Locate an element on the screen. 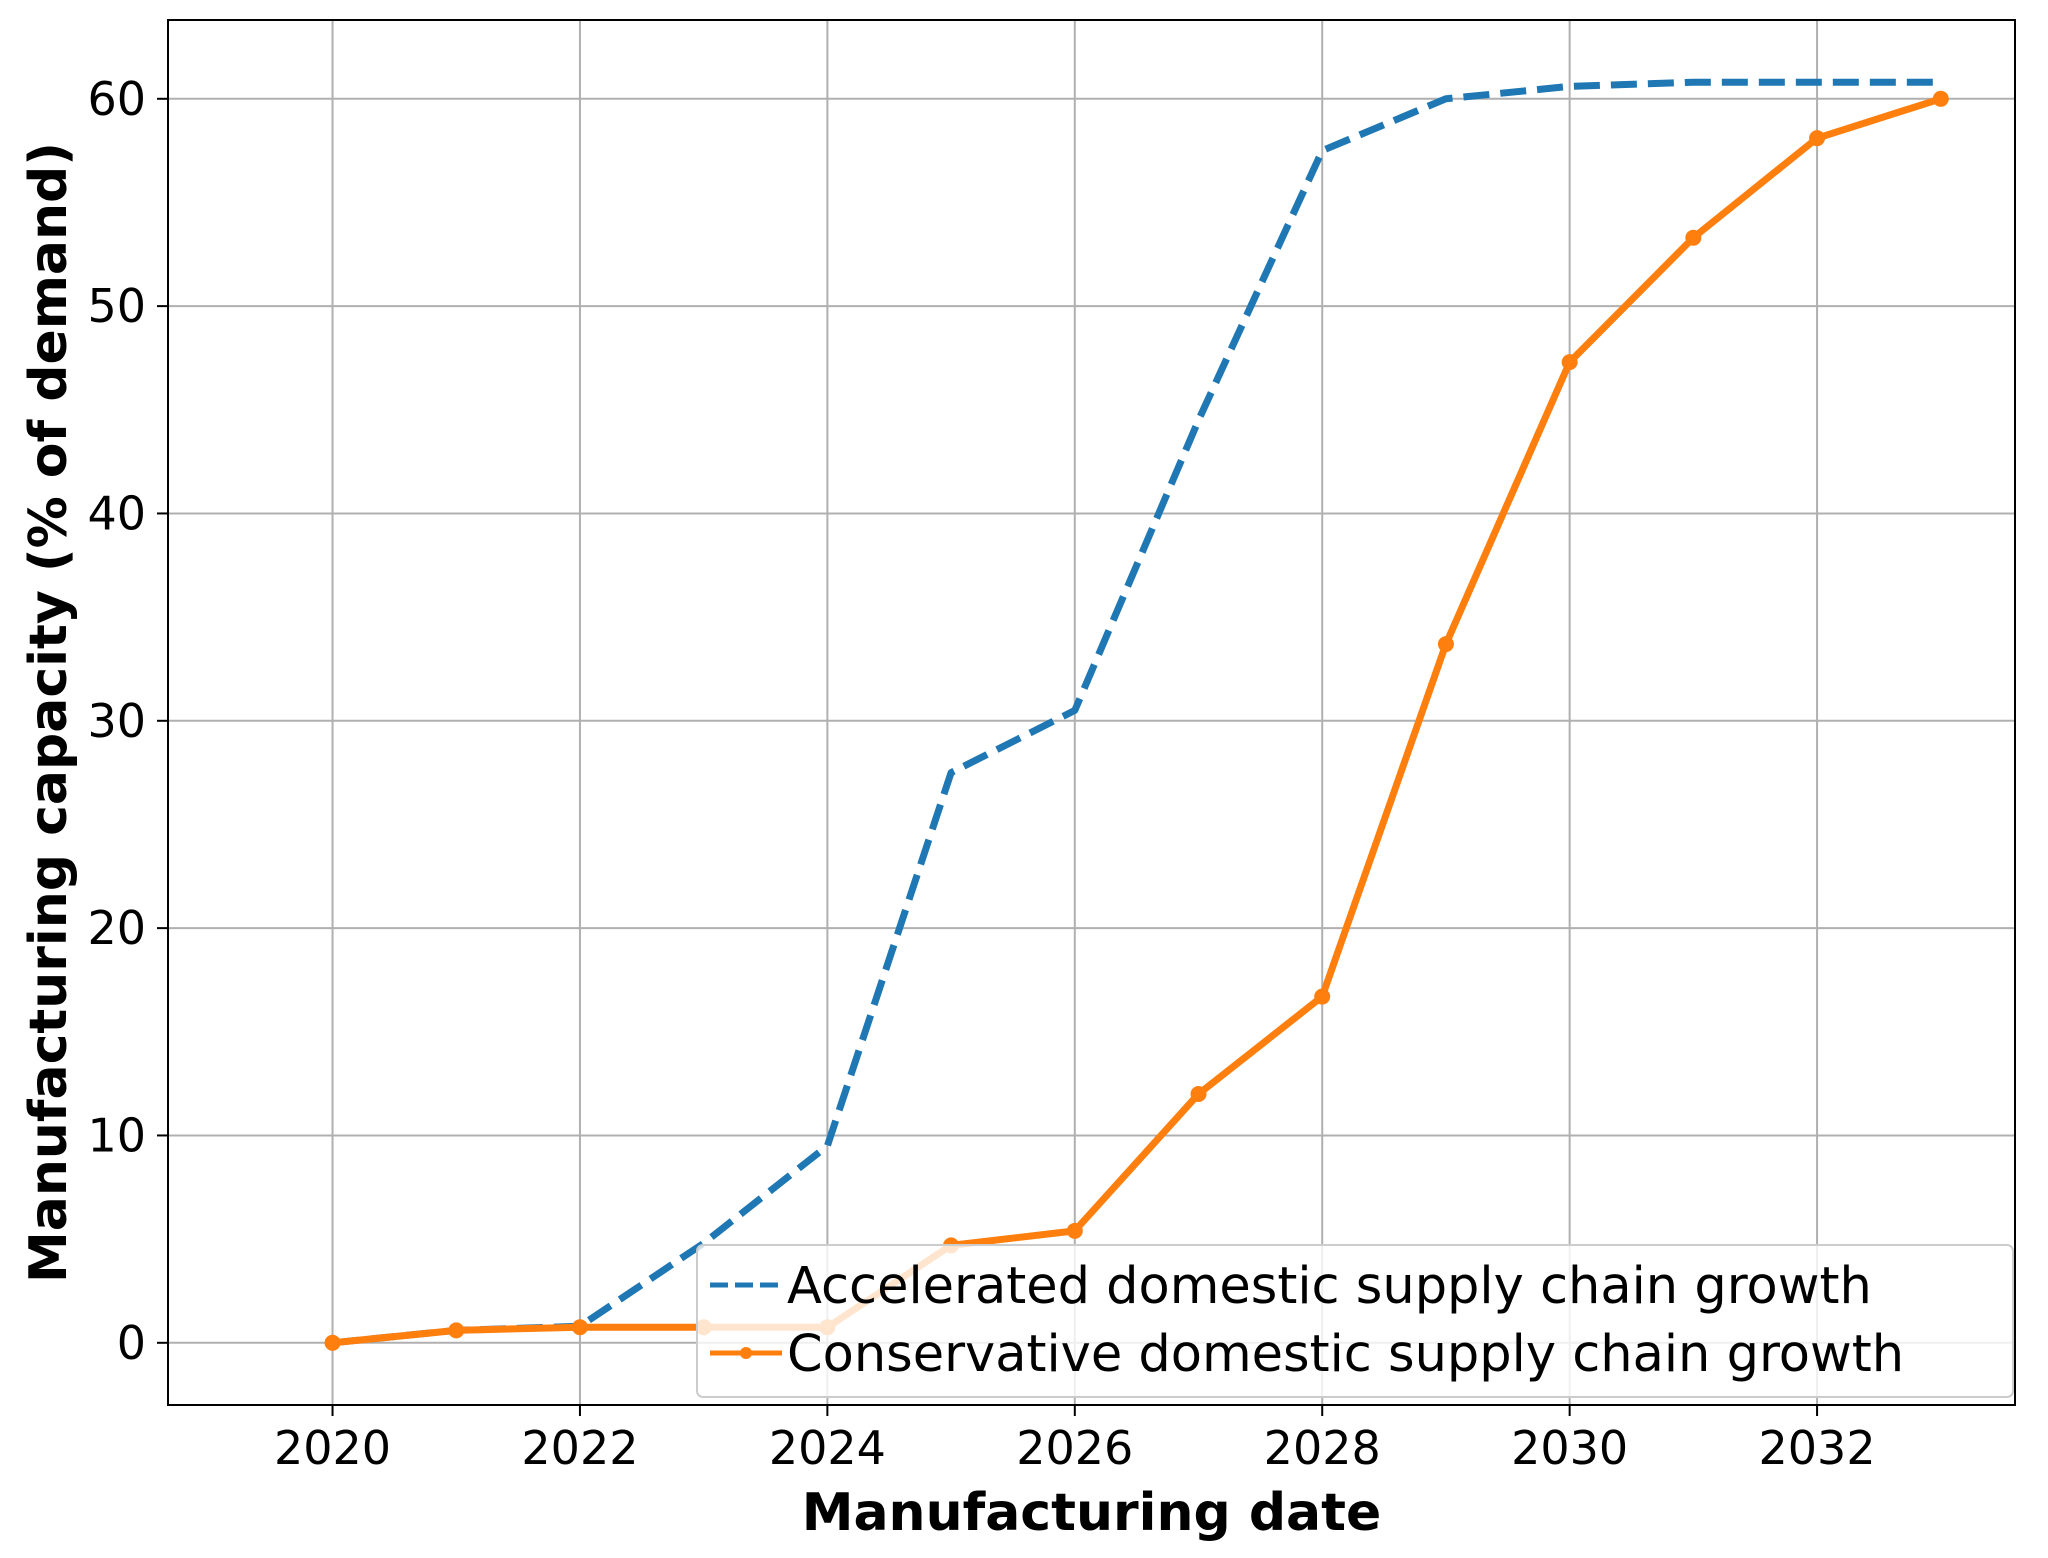  y-tick-label: 30 is located at coordinates (116, 721).